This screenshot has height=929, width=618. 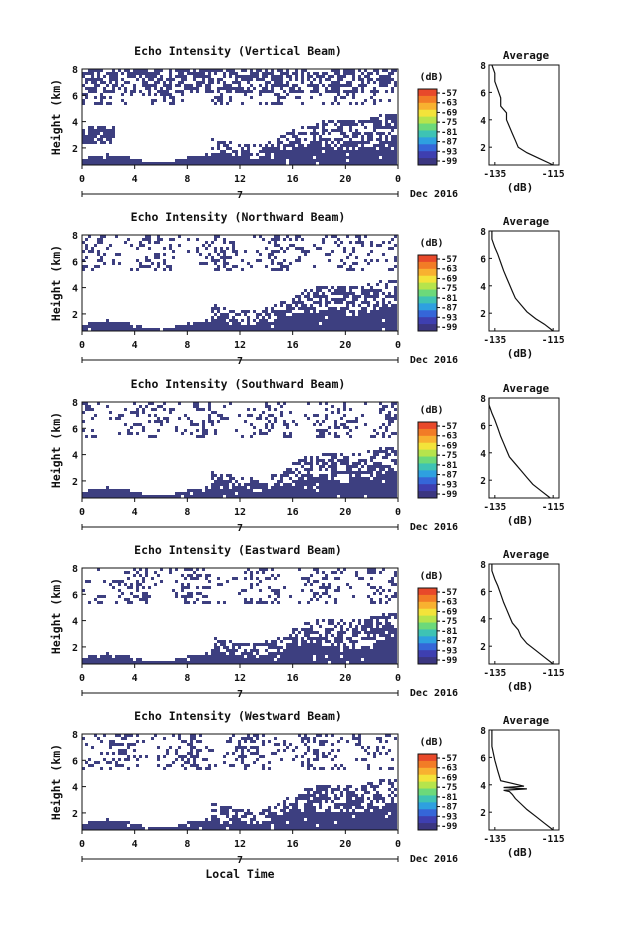 I want to click on x-tick-label: 20, so click(x=345, y=678).